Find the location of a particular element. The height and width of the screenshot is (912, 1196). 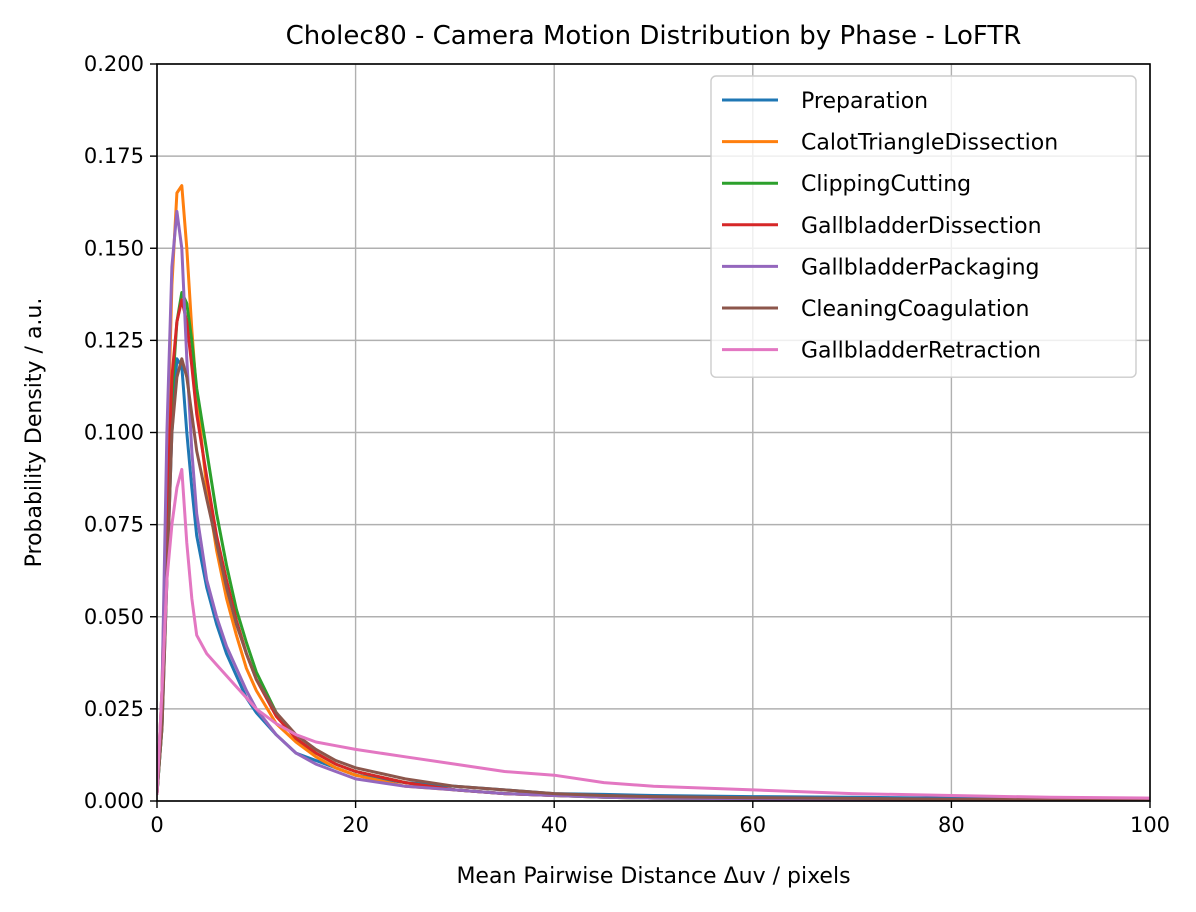

y-tick-label: 0.175 is located at coordinates (114, 156).